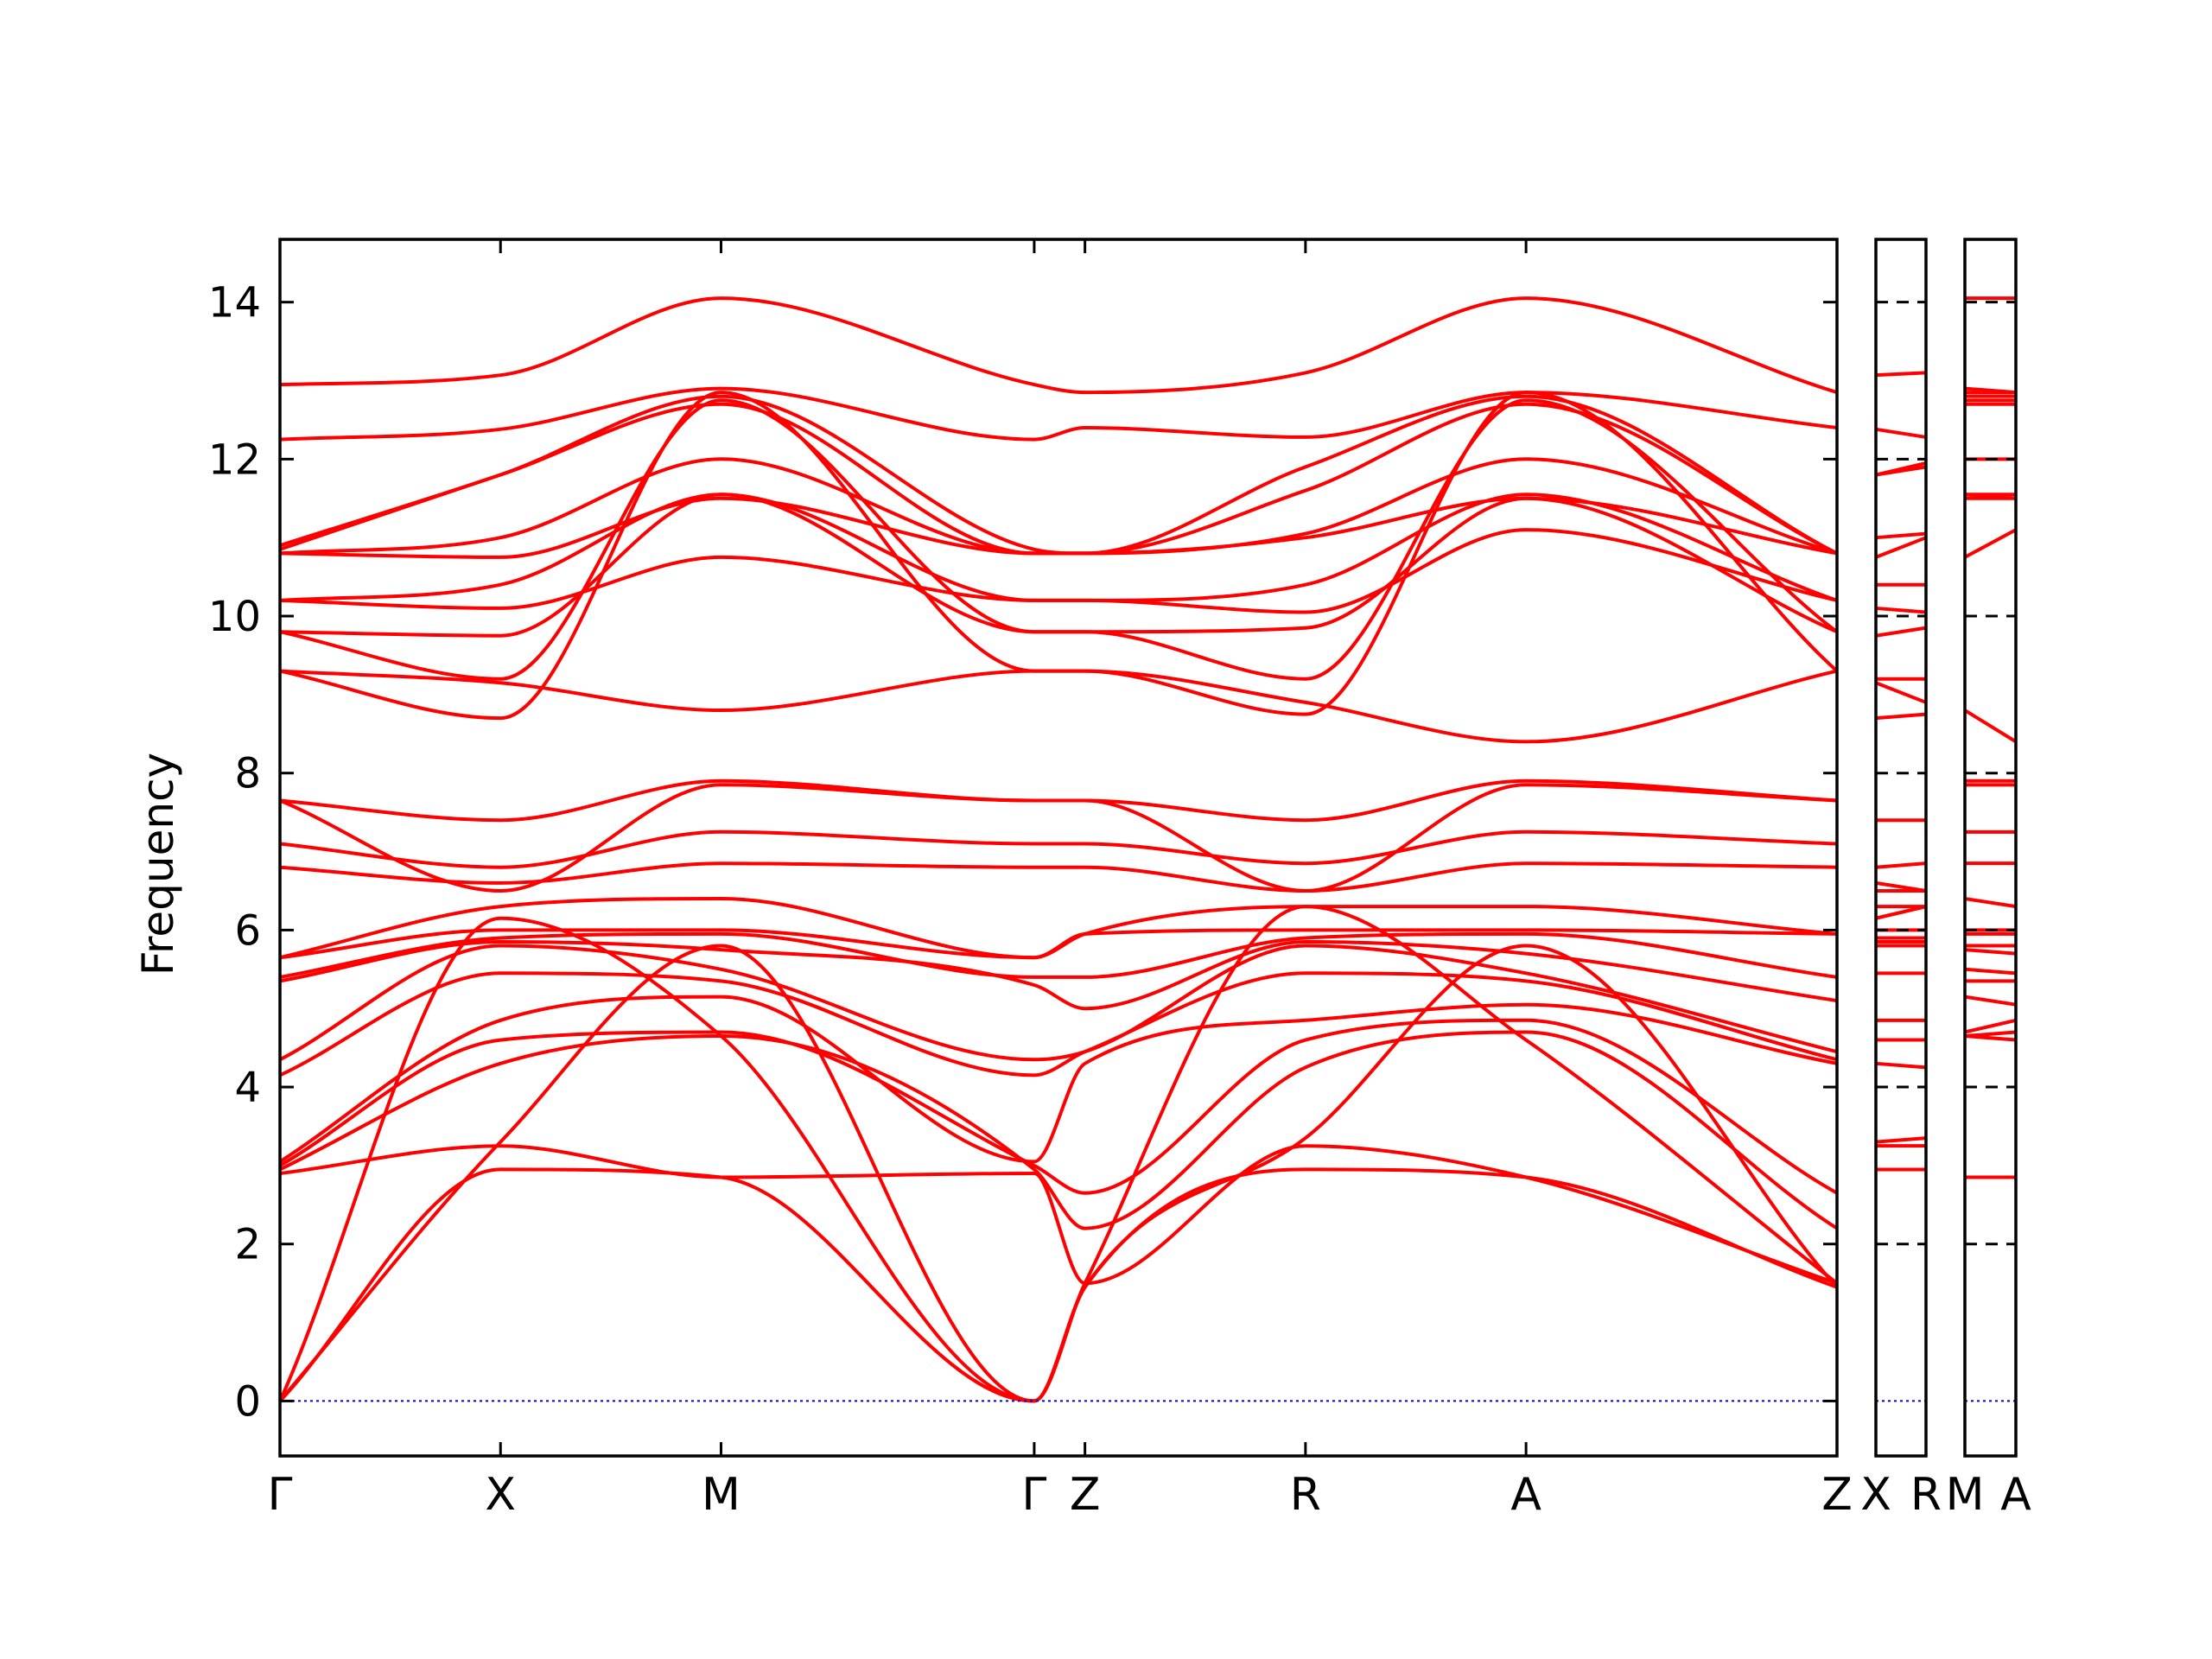 The image size is (2212, 1659). What do you see at coordinates (247, 774) in the screenshot?
I see `ytick-label: 8` at bounding box center [247, 774].